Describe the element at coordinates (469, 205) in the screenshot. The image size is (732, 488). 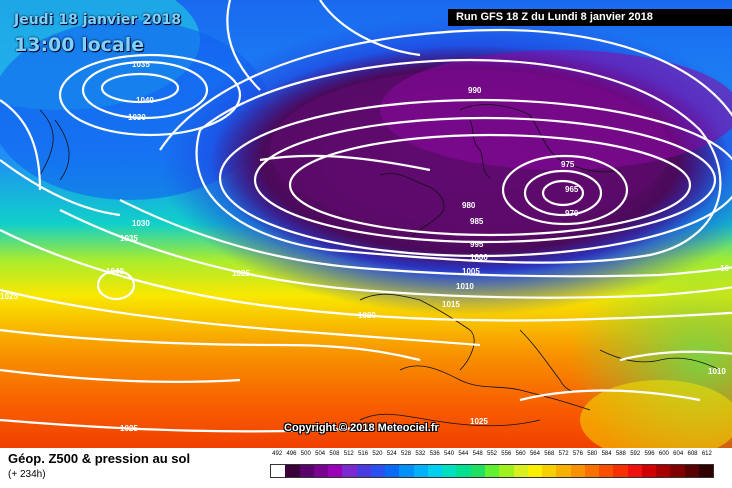
I see `isobar-label: 980` at that location.